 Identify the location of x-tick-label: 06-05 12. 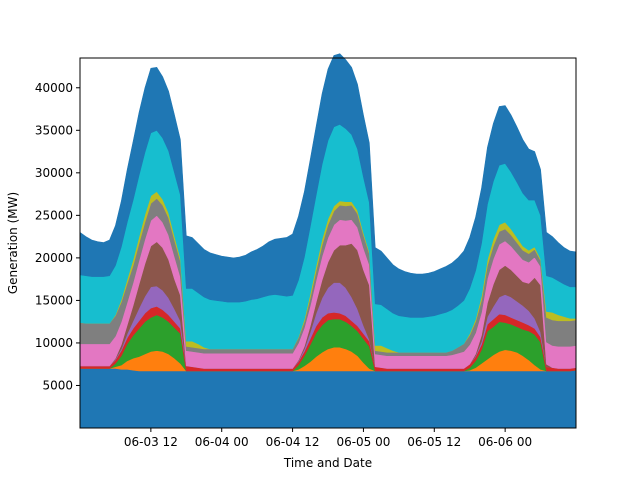
(434, 442).